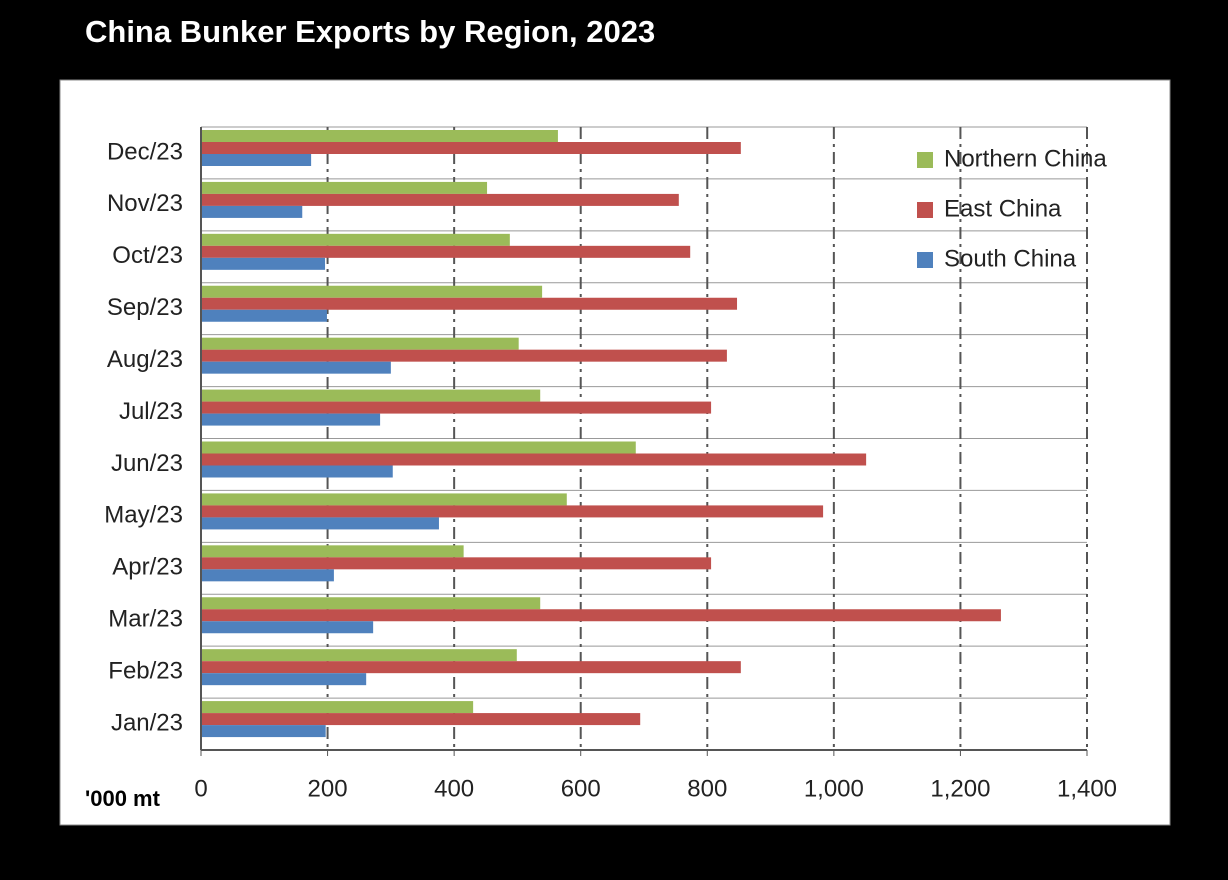 The image size is (1228, 880). What do you see at coordinates (145, 359) in the screenshot?
I see `y-tick-label: Aug/23` at bounding box center [145, 359].